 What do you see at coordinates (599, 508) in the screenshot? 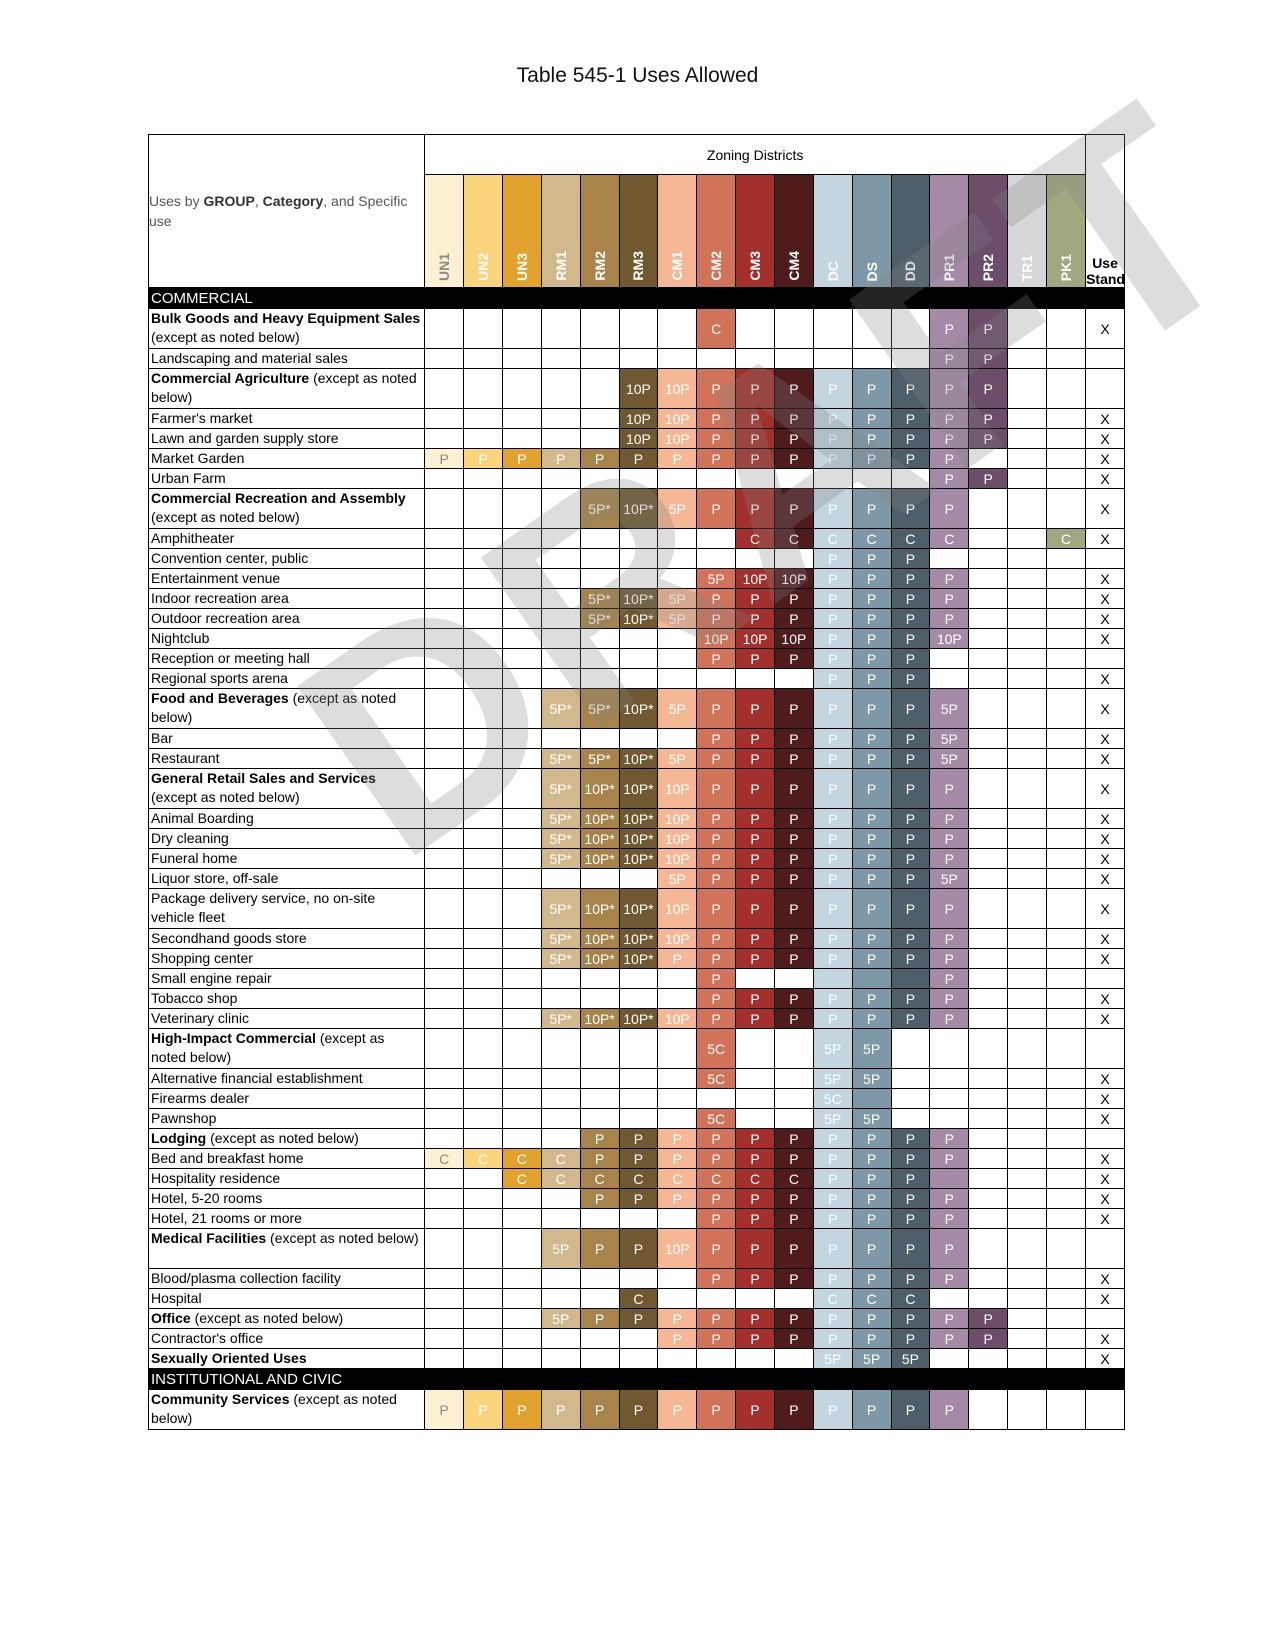
I see `permission-cell-rm2: 5P*` at bounding box center [599, 508].